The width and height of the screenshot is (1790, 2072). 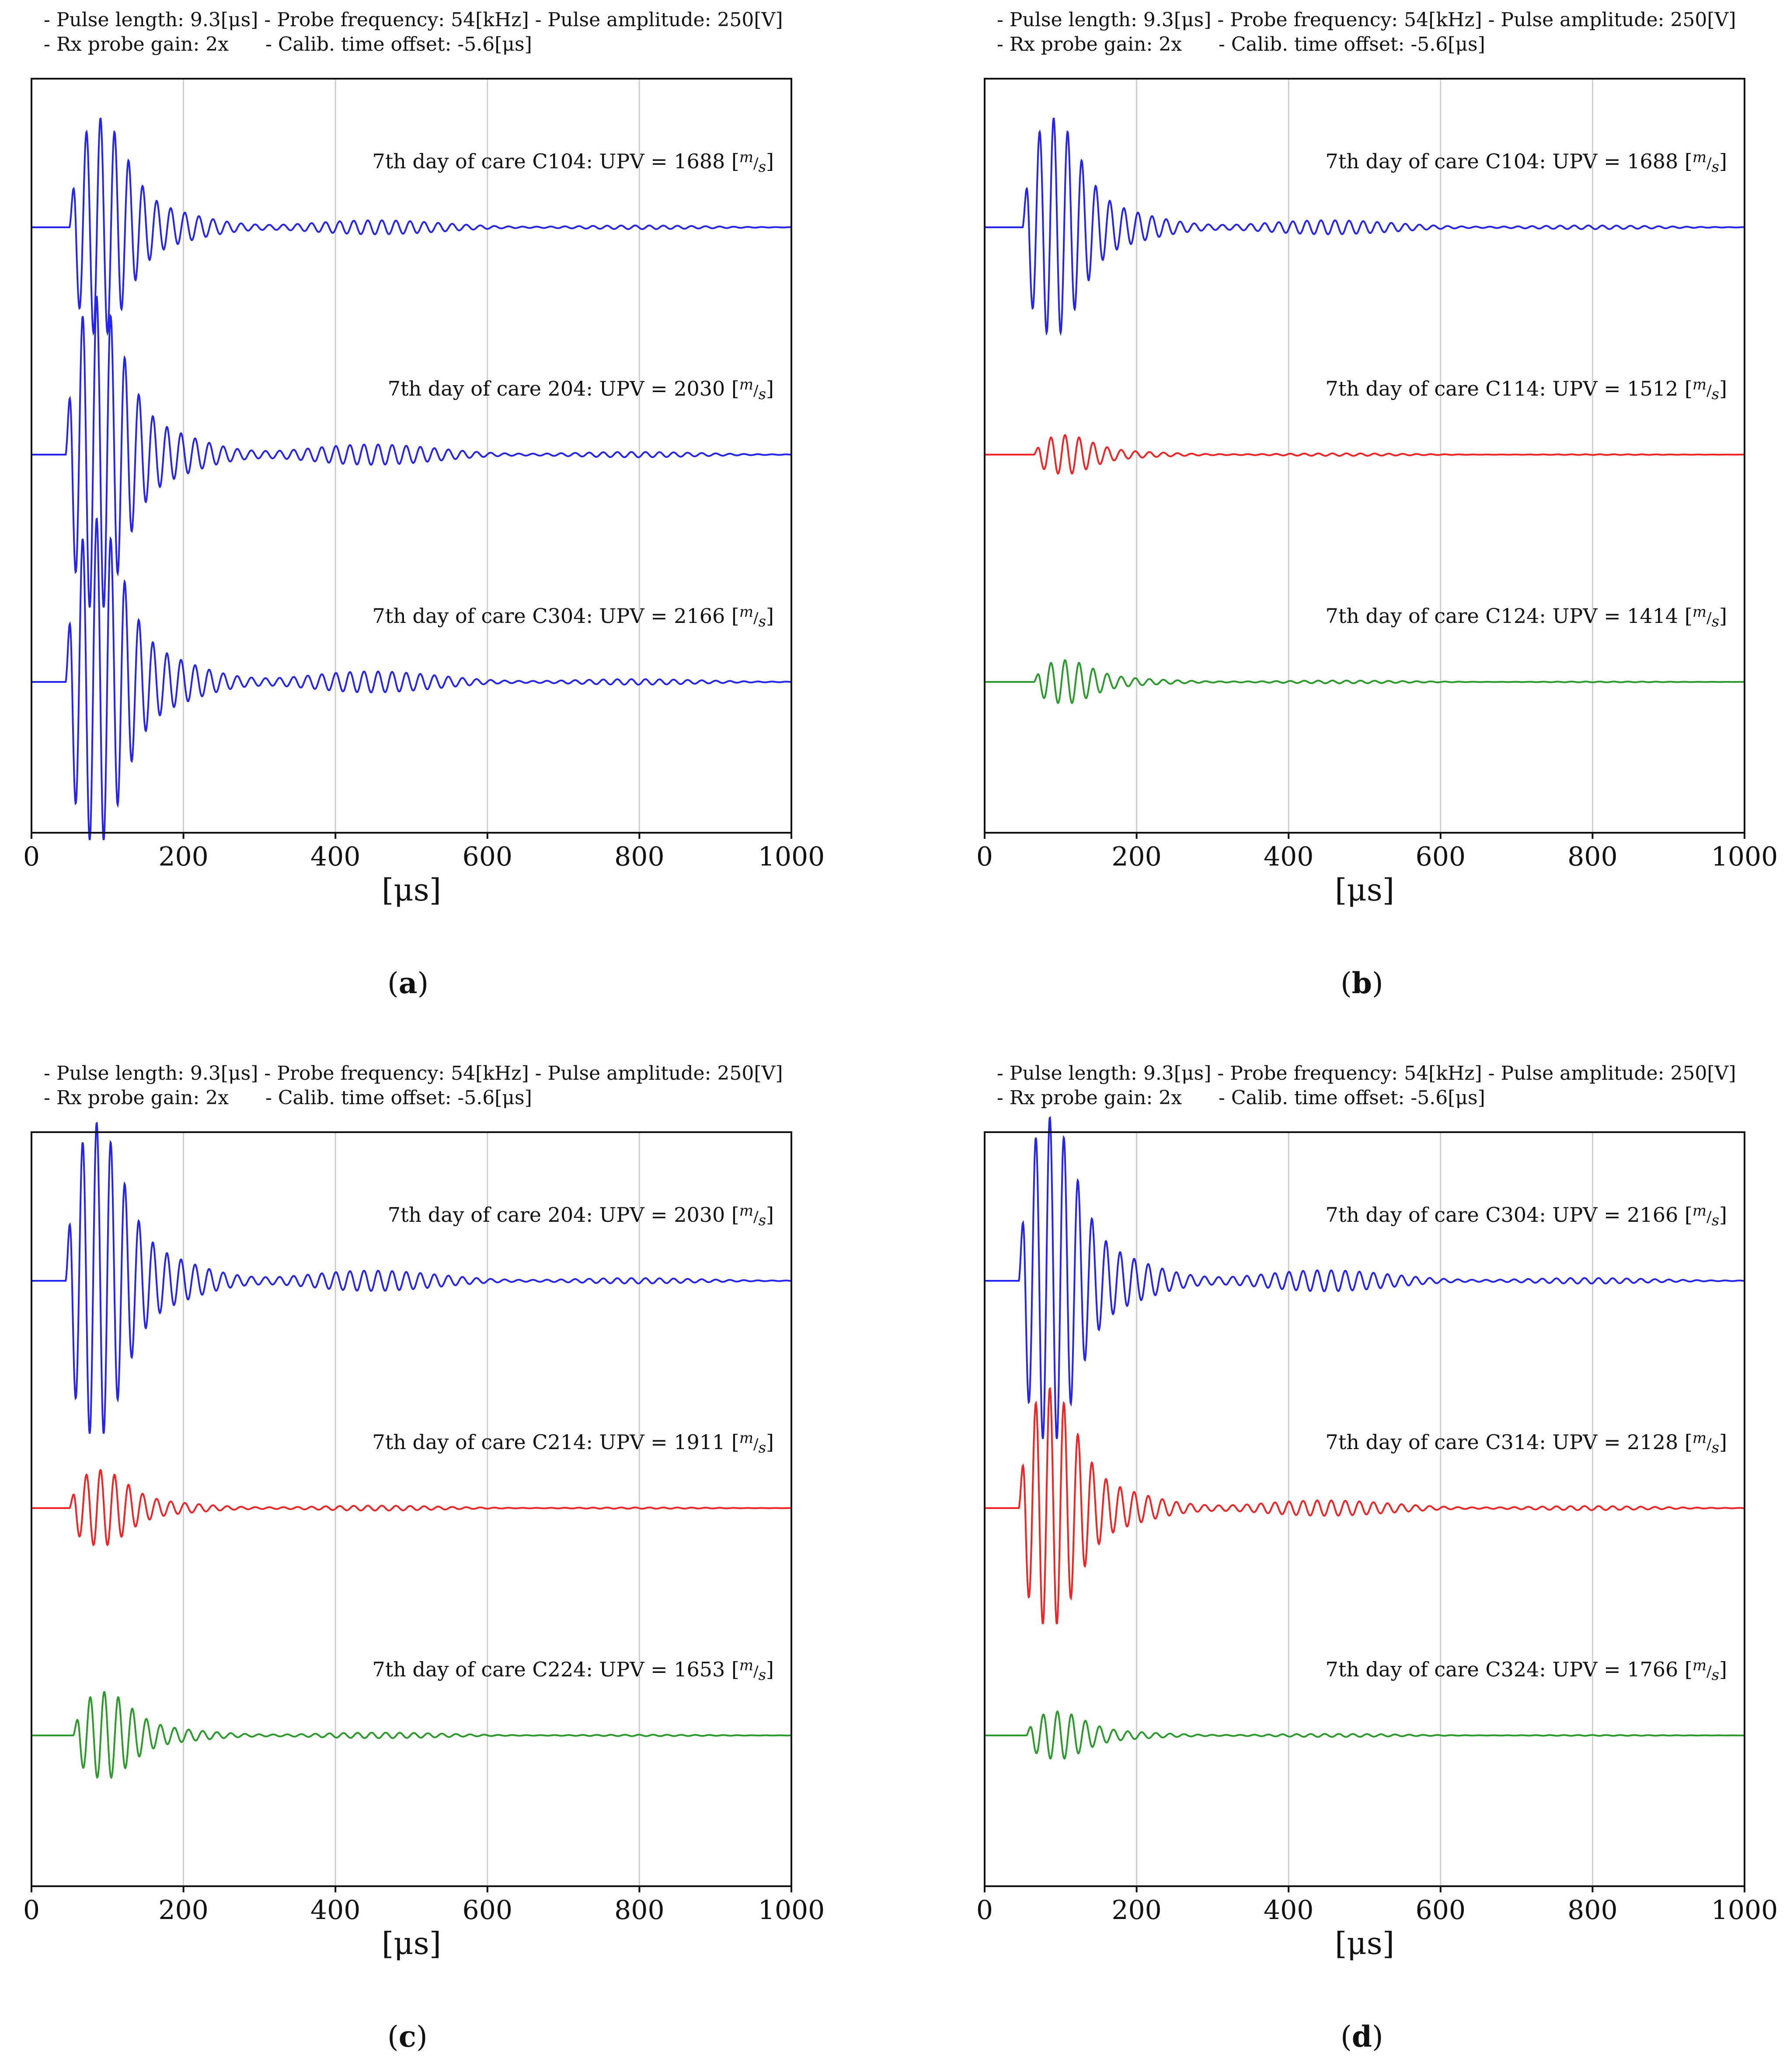 I want to click on trace-C214, so click(x=411, y=1508).